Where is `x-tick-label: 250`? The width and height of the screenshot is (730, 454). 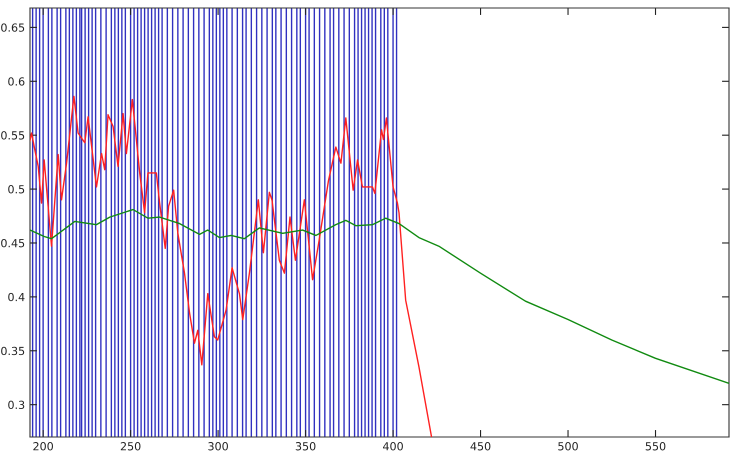 x-tick-label: 250 is located at coordinates (130, 446).